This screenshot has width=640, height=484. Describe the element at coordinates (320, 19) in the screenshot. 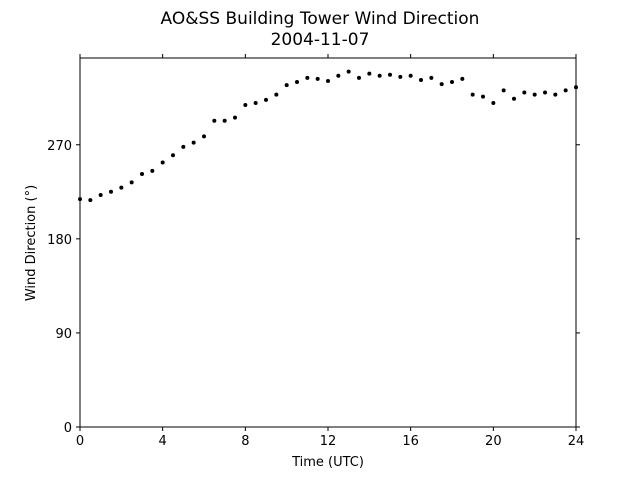

I see `chart-title: AO&SS Building Tower Wind Direction` at that location.